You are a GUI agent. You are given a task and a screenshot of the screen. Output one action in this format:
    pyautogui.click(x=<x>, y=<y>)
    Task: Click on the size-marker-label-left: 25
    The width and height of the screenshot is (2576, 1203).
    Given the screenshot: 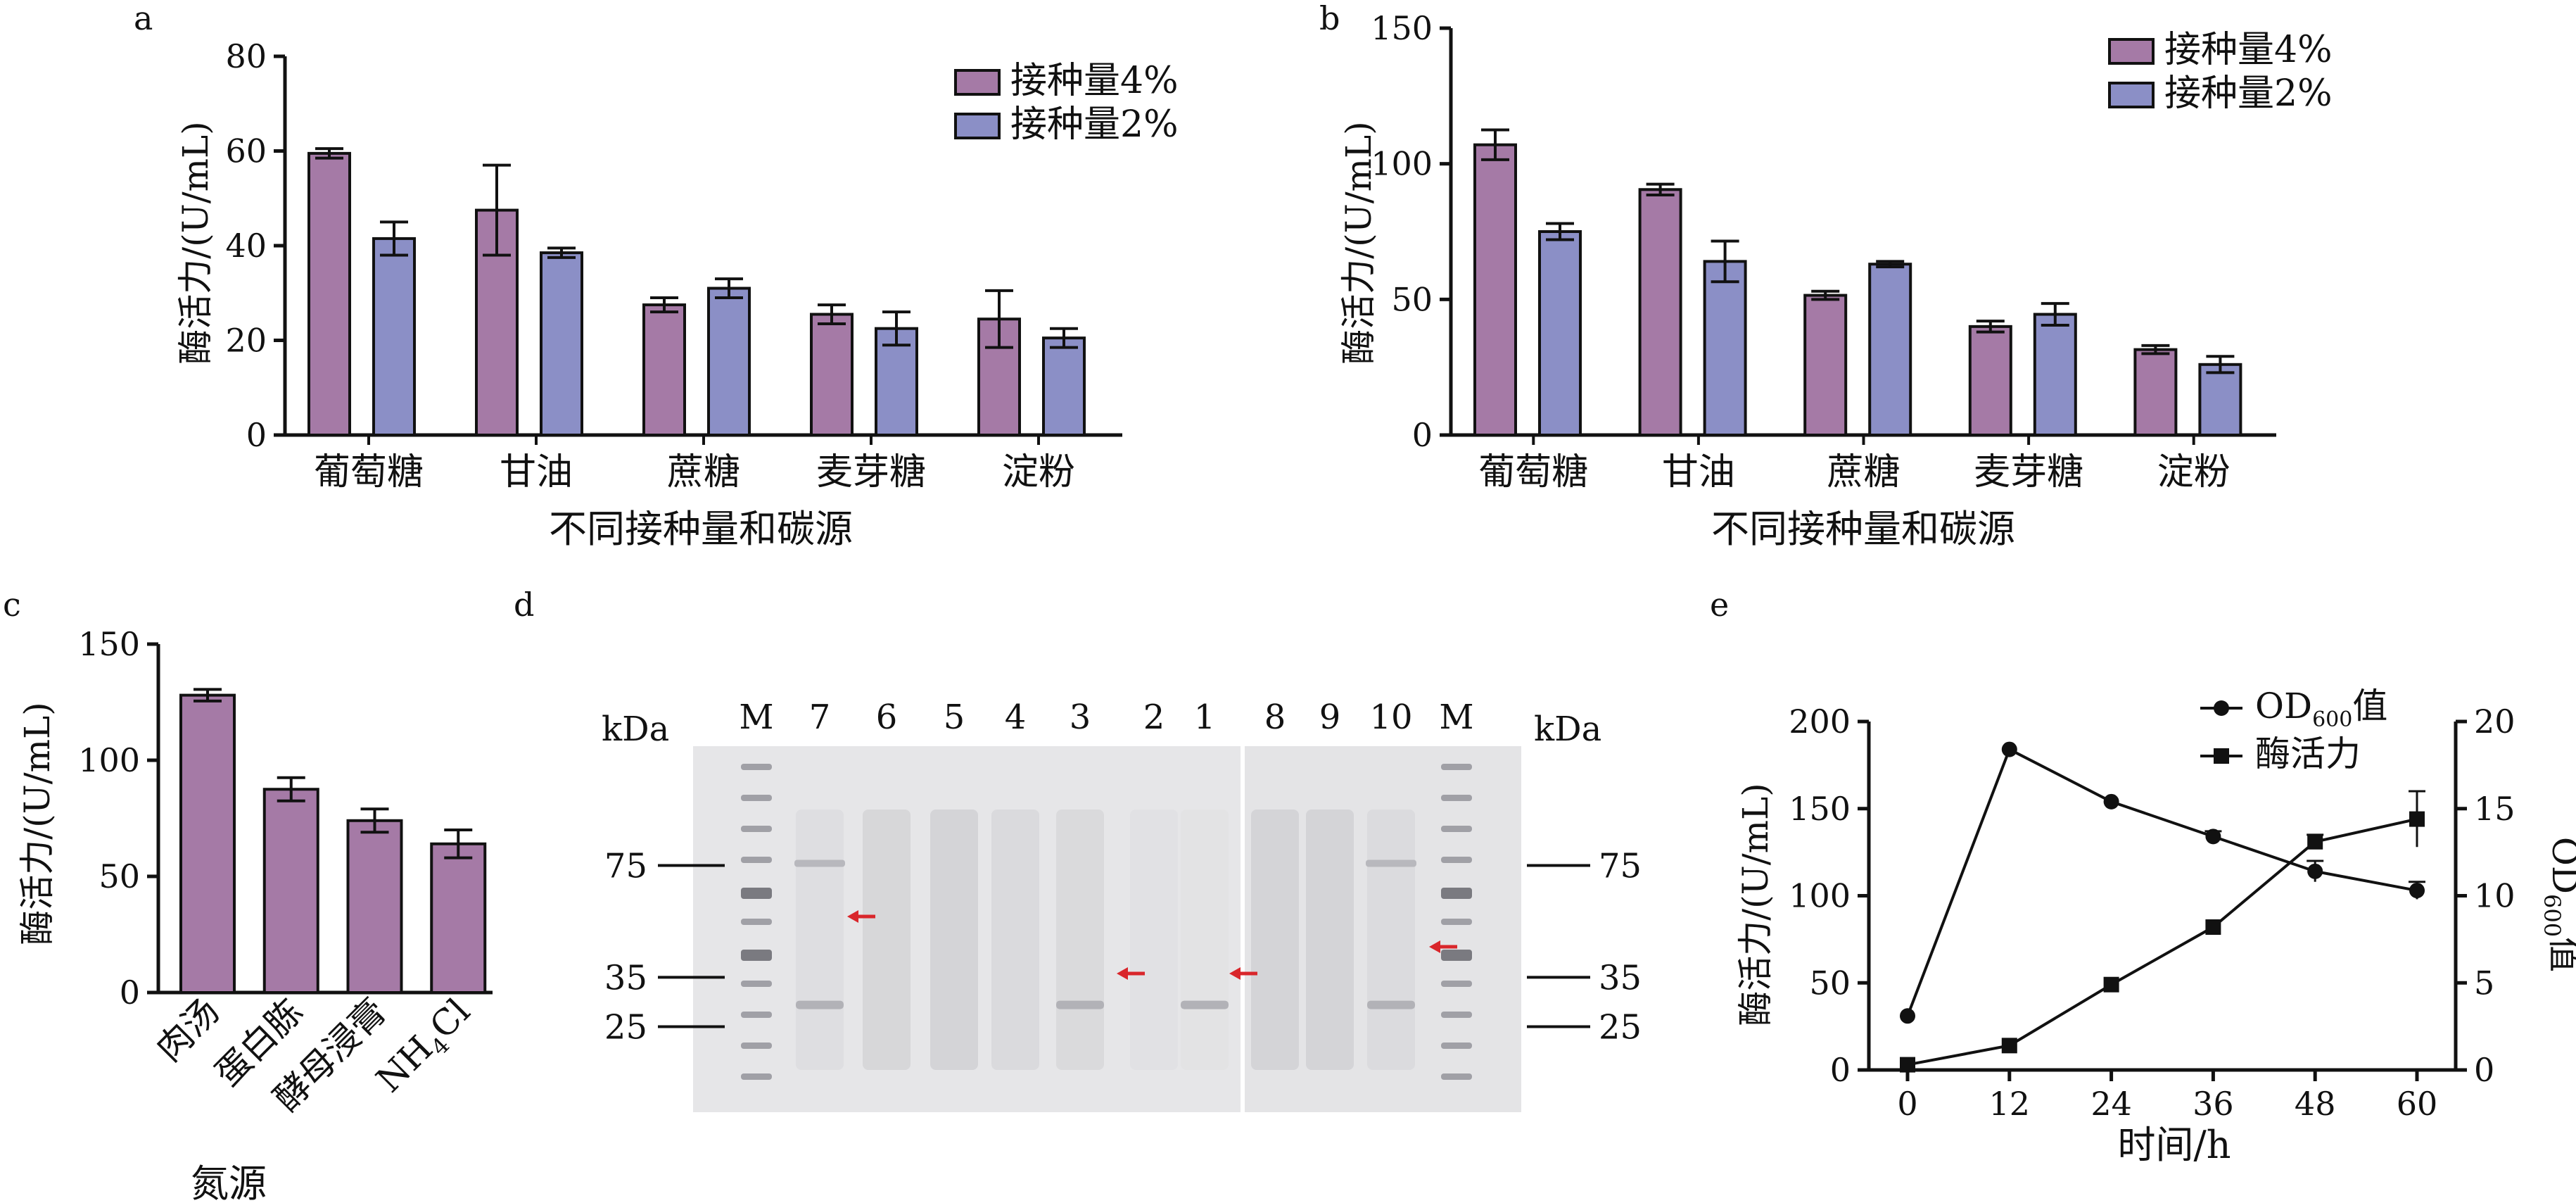 What is the action you would take?
    pyautogui.click(x=625, y=1027)
    